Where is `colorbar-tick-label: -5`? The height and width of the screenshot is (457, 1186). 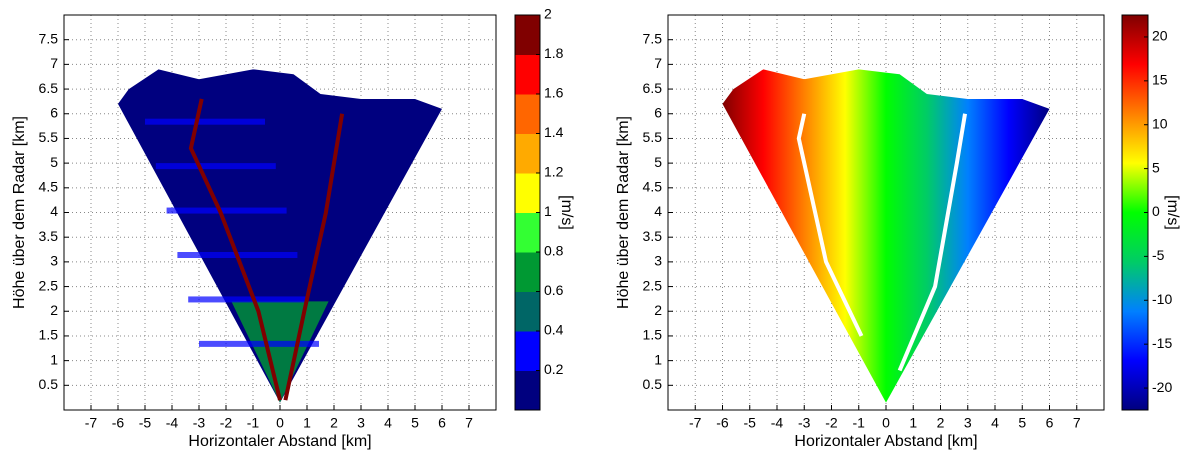 colorbar-tick-label: -5 is located at coordinates (1158, 255).